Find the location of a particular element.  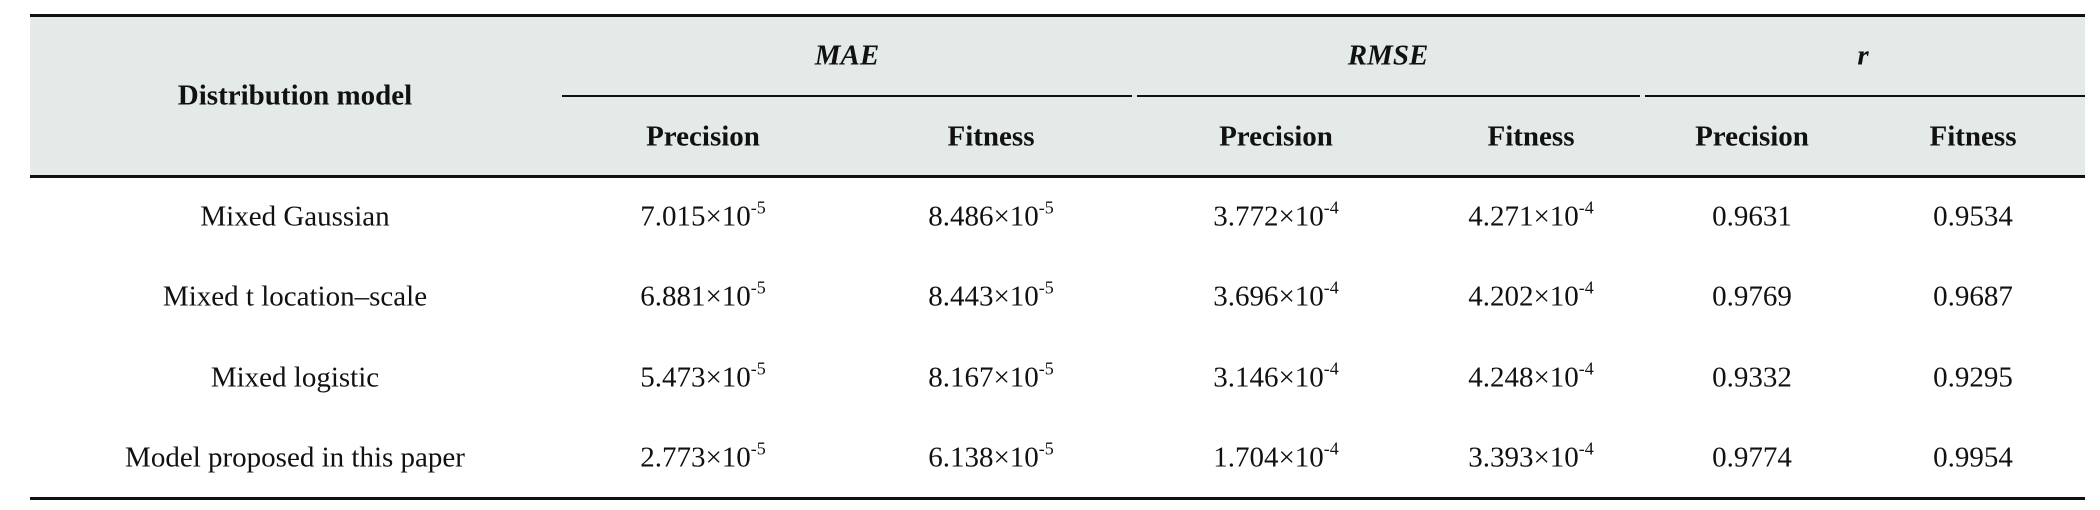

value-cell: 1.704×10⁻⁴ is located at coordinates (1276, 456).